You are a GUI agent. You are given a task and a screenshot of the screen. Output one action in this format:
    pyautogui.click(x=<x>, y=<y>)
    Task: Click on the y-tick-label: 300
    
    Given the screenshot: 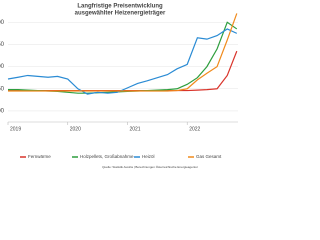 What is the action you would take?
    pyautogui.click(x=2, y=23)
    